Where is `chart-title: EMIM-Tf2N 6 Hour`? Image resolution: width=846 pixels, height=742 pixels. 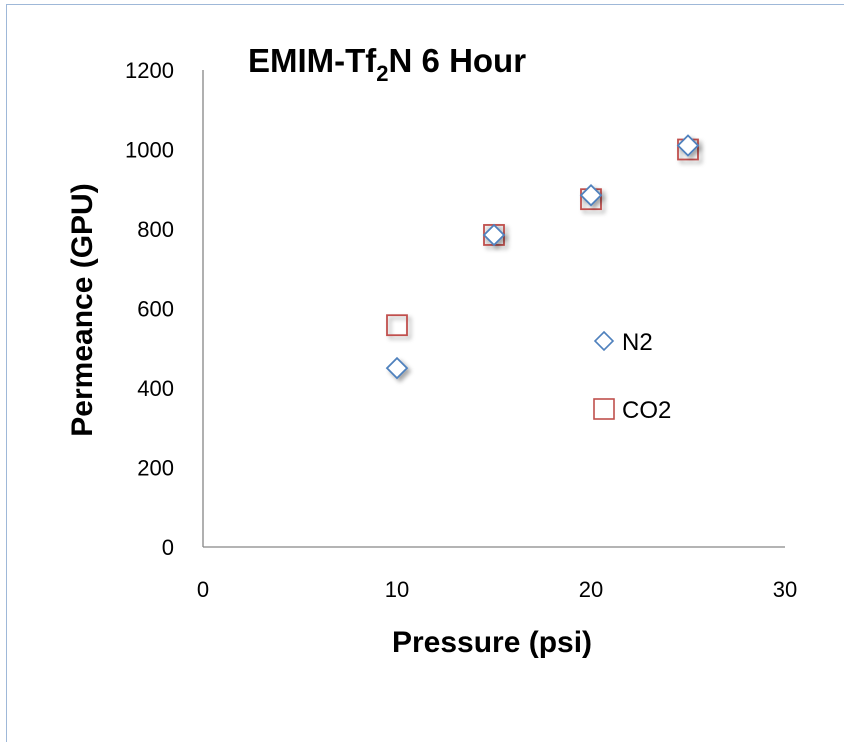
chart-title: EMIM-Tf2N 6 Hour is located at coordinates (387, 64).